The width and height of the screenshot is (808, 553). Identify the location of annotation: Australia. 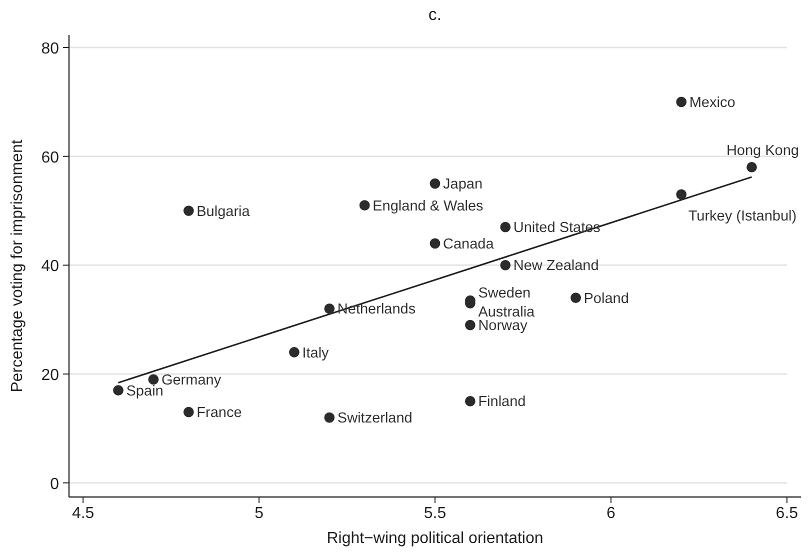
(507, 312).